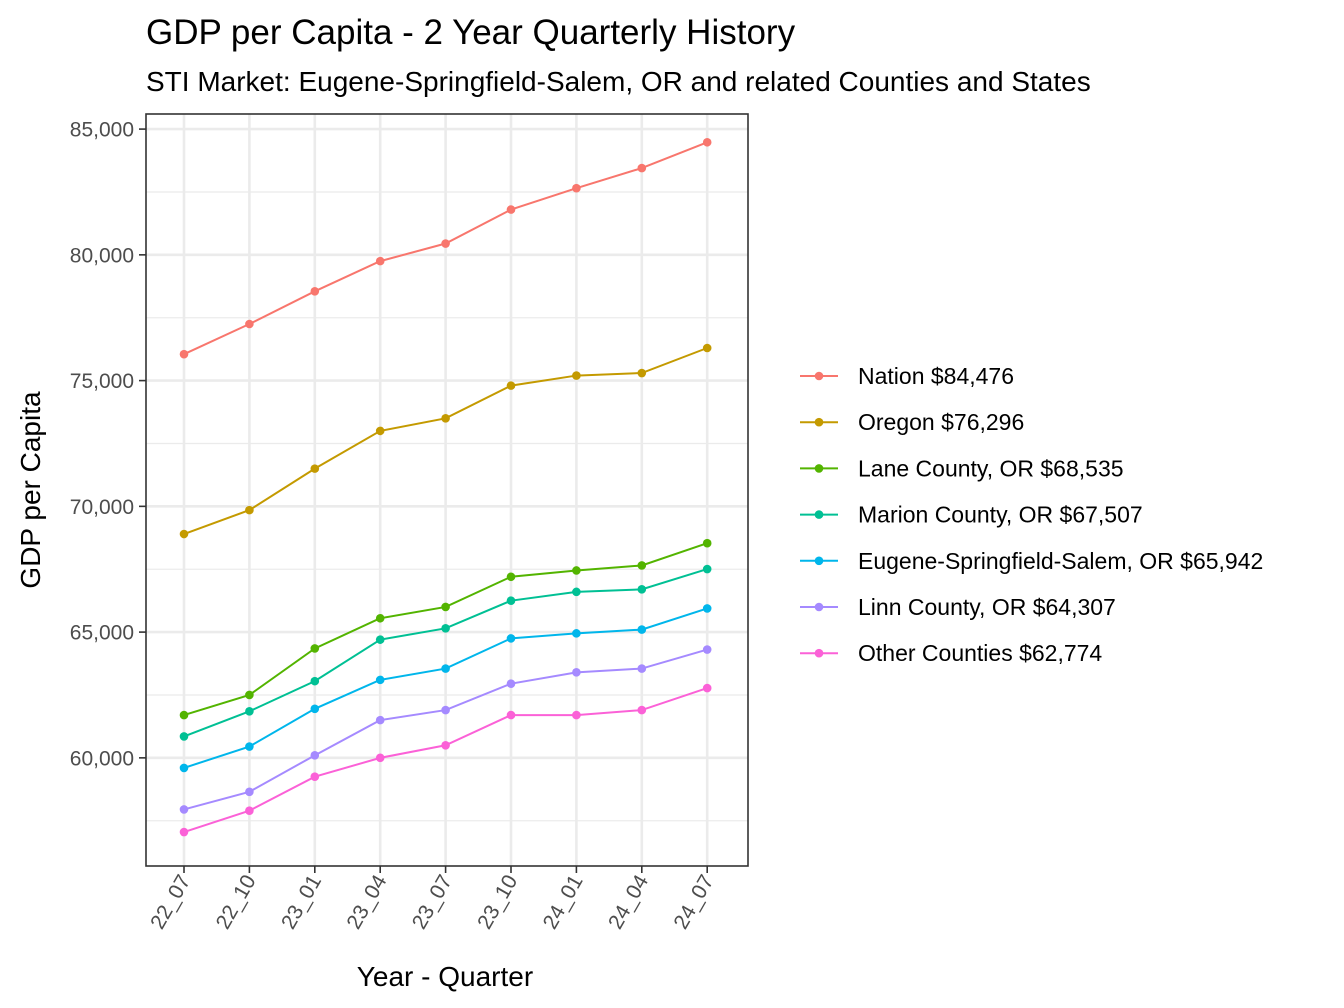 The height and width of the screenshot is (1008, 1344). What do you see at coordinates (102, 507) in the screenshot?
I see `y-tick-label: 70,000` at bounding box center [102, 507].